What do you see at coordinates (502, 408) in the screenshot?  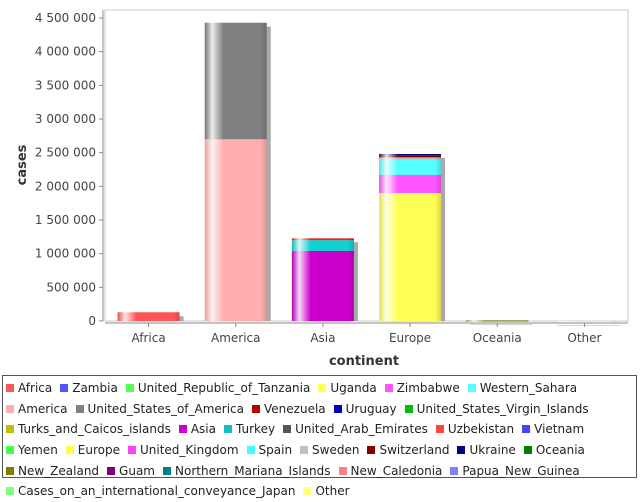 I see `legend-label: United_States_Virgin_Islands` at bounding box center [502, 408].